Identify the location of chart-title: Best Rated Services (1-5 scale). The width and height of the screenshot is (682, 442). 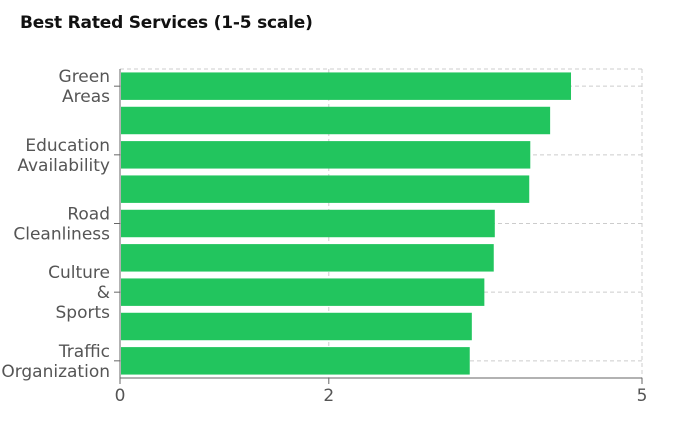
(166, 23).